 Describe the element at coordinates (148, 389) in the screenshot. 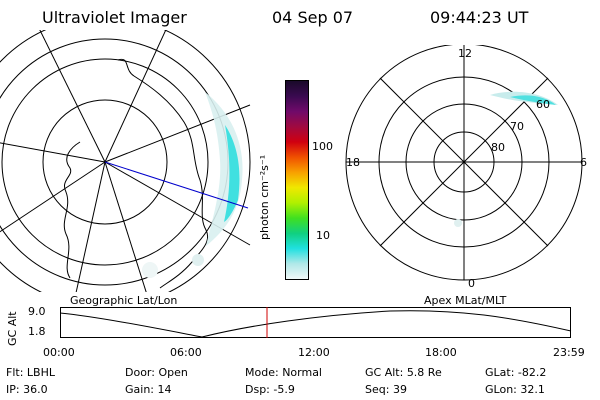

I see `status-gain: Gain: 14` at that location.